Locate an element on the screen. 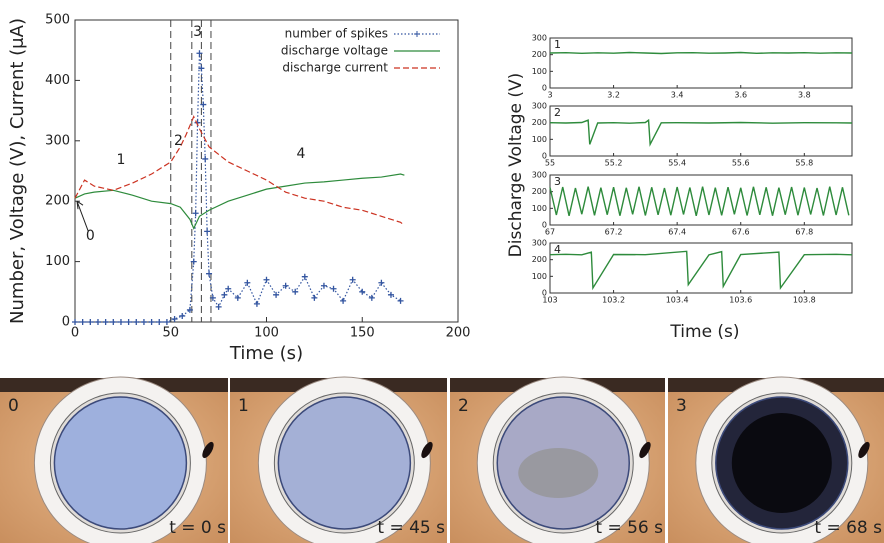 Image resolution: width=884 pixels, height=543 pixels. y-axis-title: Number, Voltage (V), Current (μA) is located at coordinates (17, 171).